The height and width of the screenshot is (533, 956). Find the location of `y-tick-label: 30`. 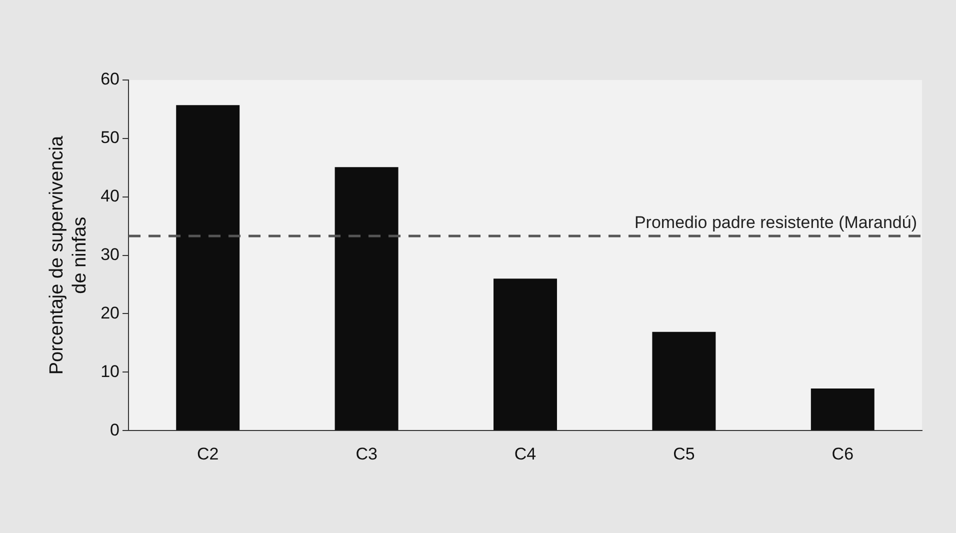

y-tick-label: 30 is located at coordinates (110, 254).